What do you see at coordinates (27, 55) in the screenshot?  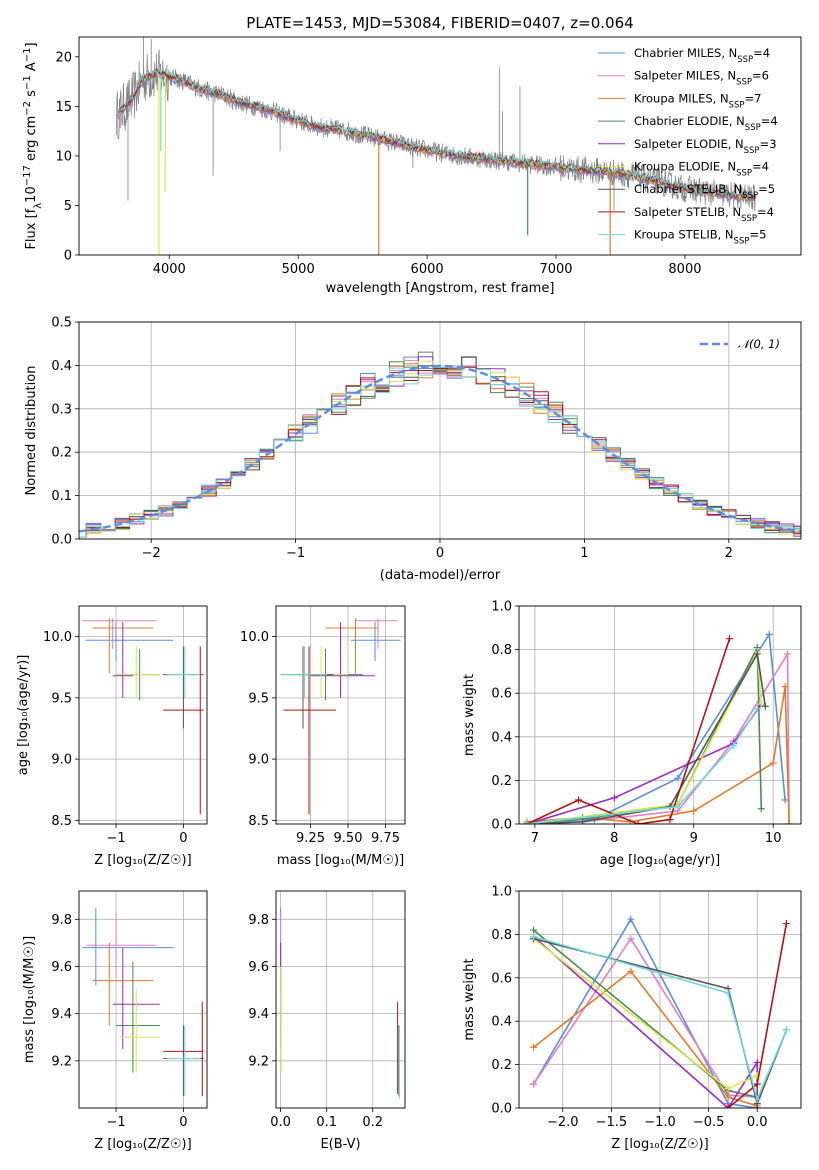 I see `y-axis-label-part: −1` at bounding box center [27, 55].